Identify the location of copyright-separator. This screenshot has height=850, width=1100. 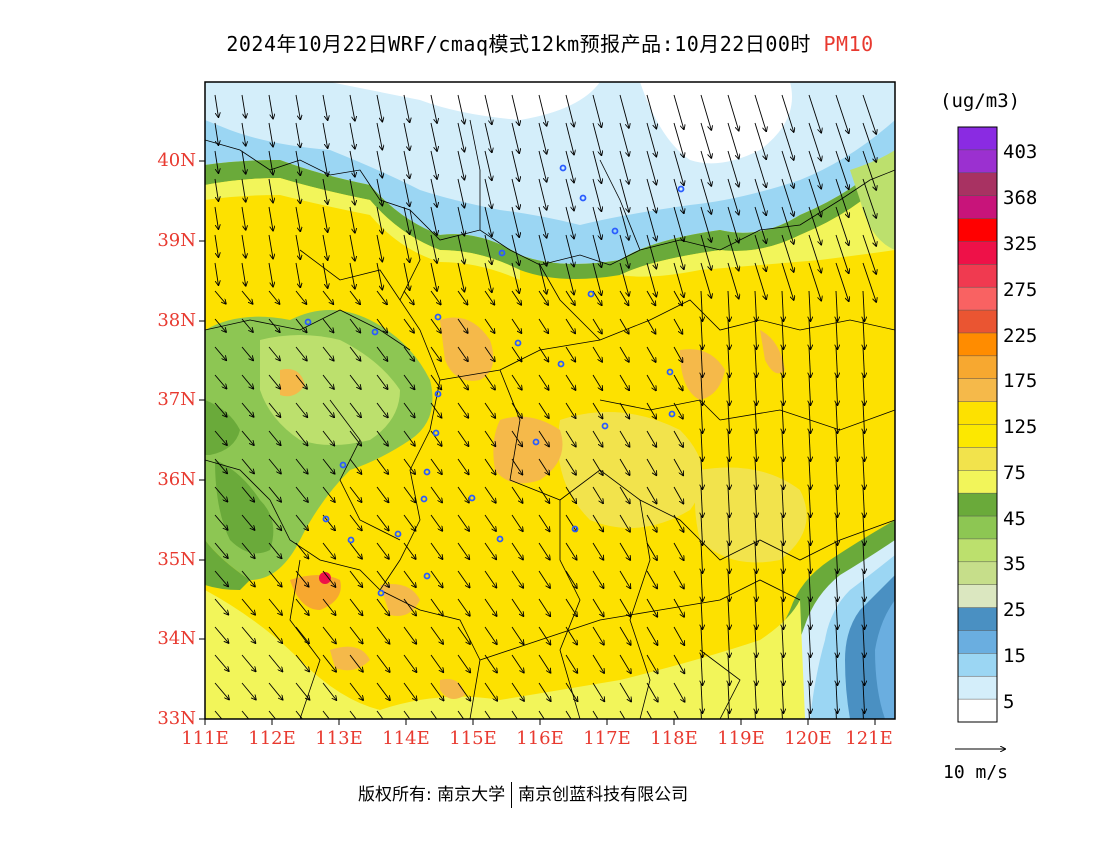
(512, 795).